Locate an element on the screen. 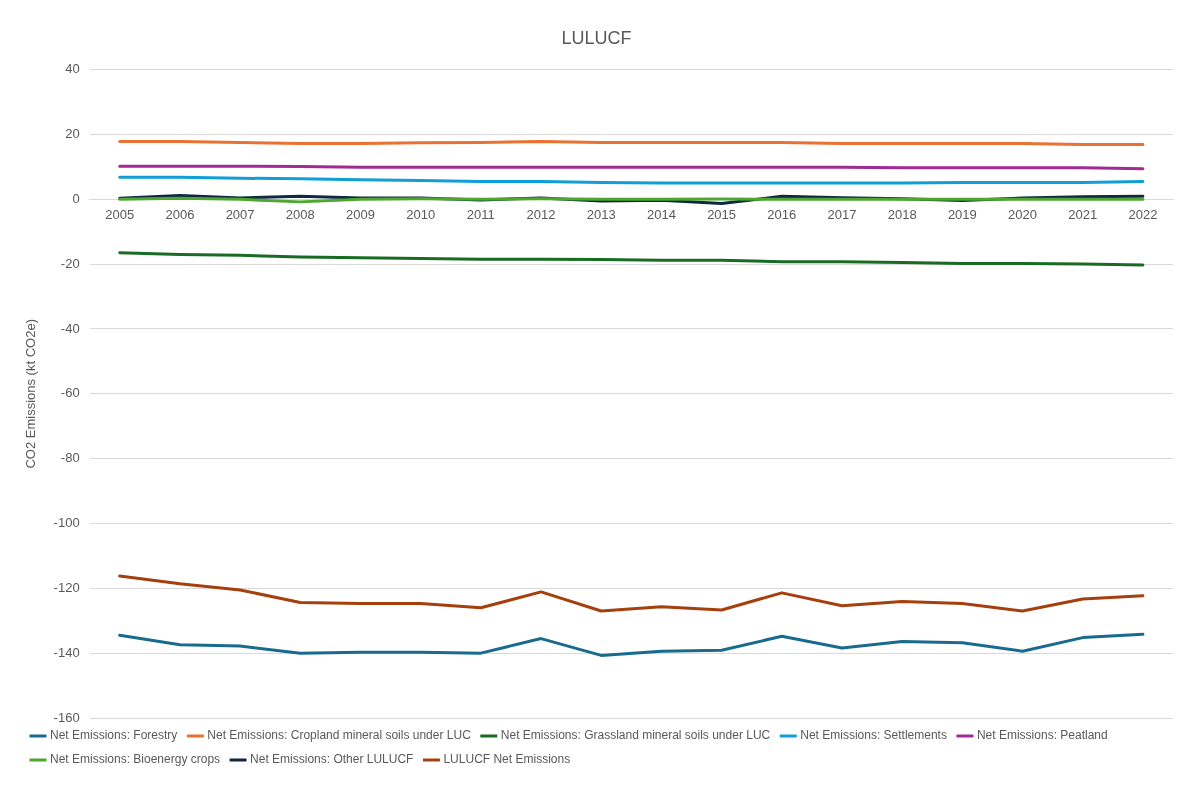  x-tick-label: 2007 is located at coordinates (240, 214).